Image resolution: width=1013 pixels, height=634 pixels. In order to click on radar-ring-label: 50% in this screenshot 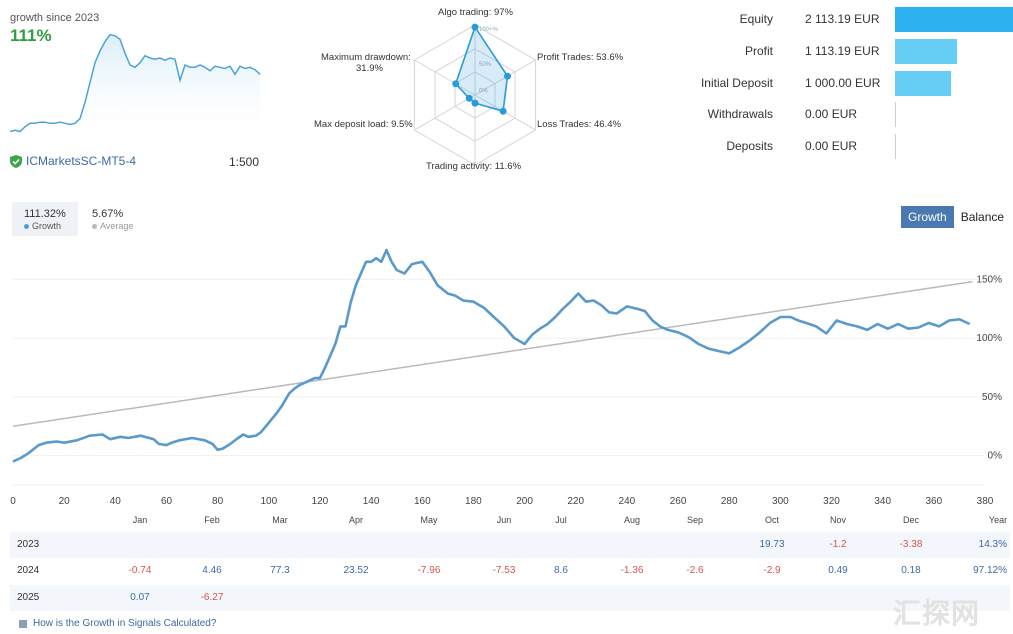, I will do `click(485, 65)`.